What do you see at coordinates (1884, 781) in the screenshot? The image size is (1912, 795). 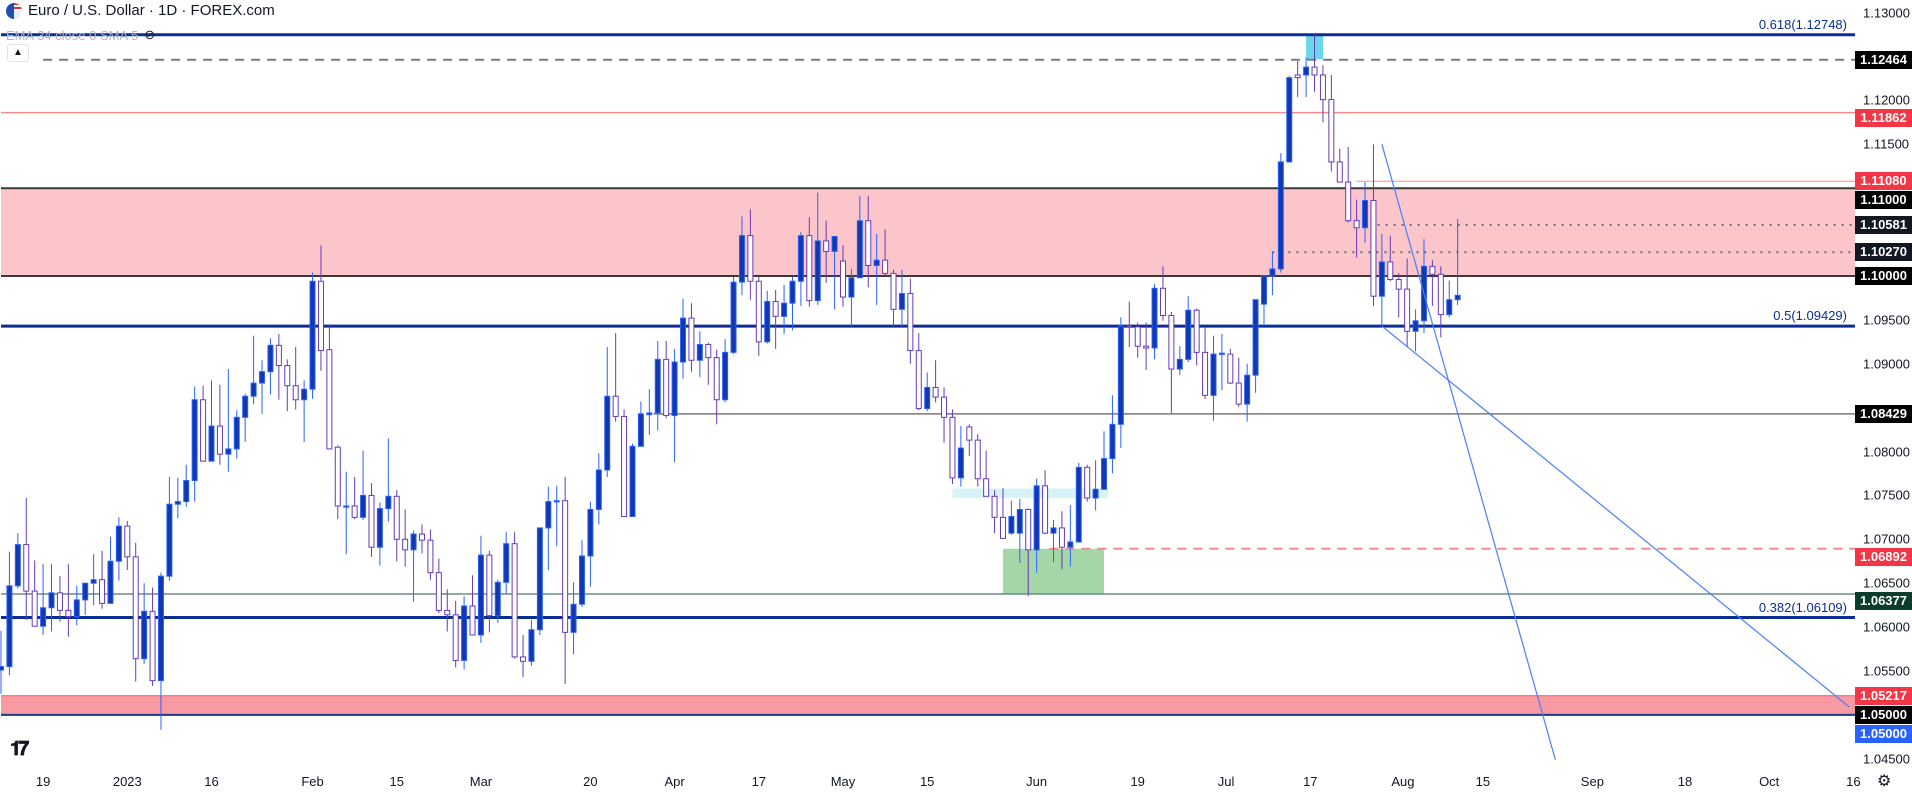 I see `gear-icon: ⚙` at bounding box center [1884, 781].